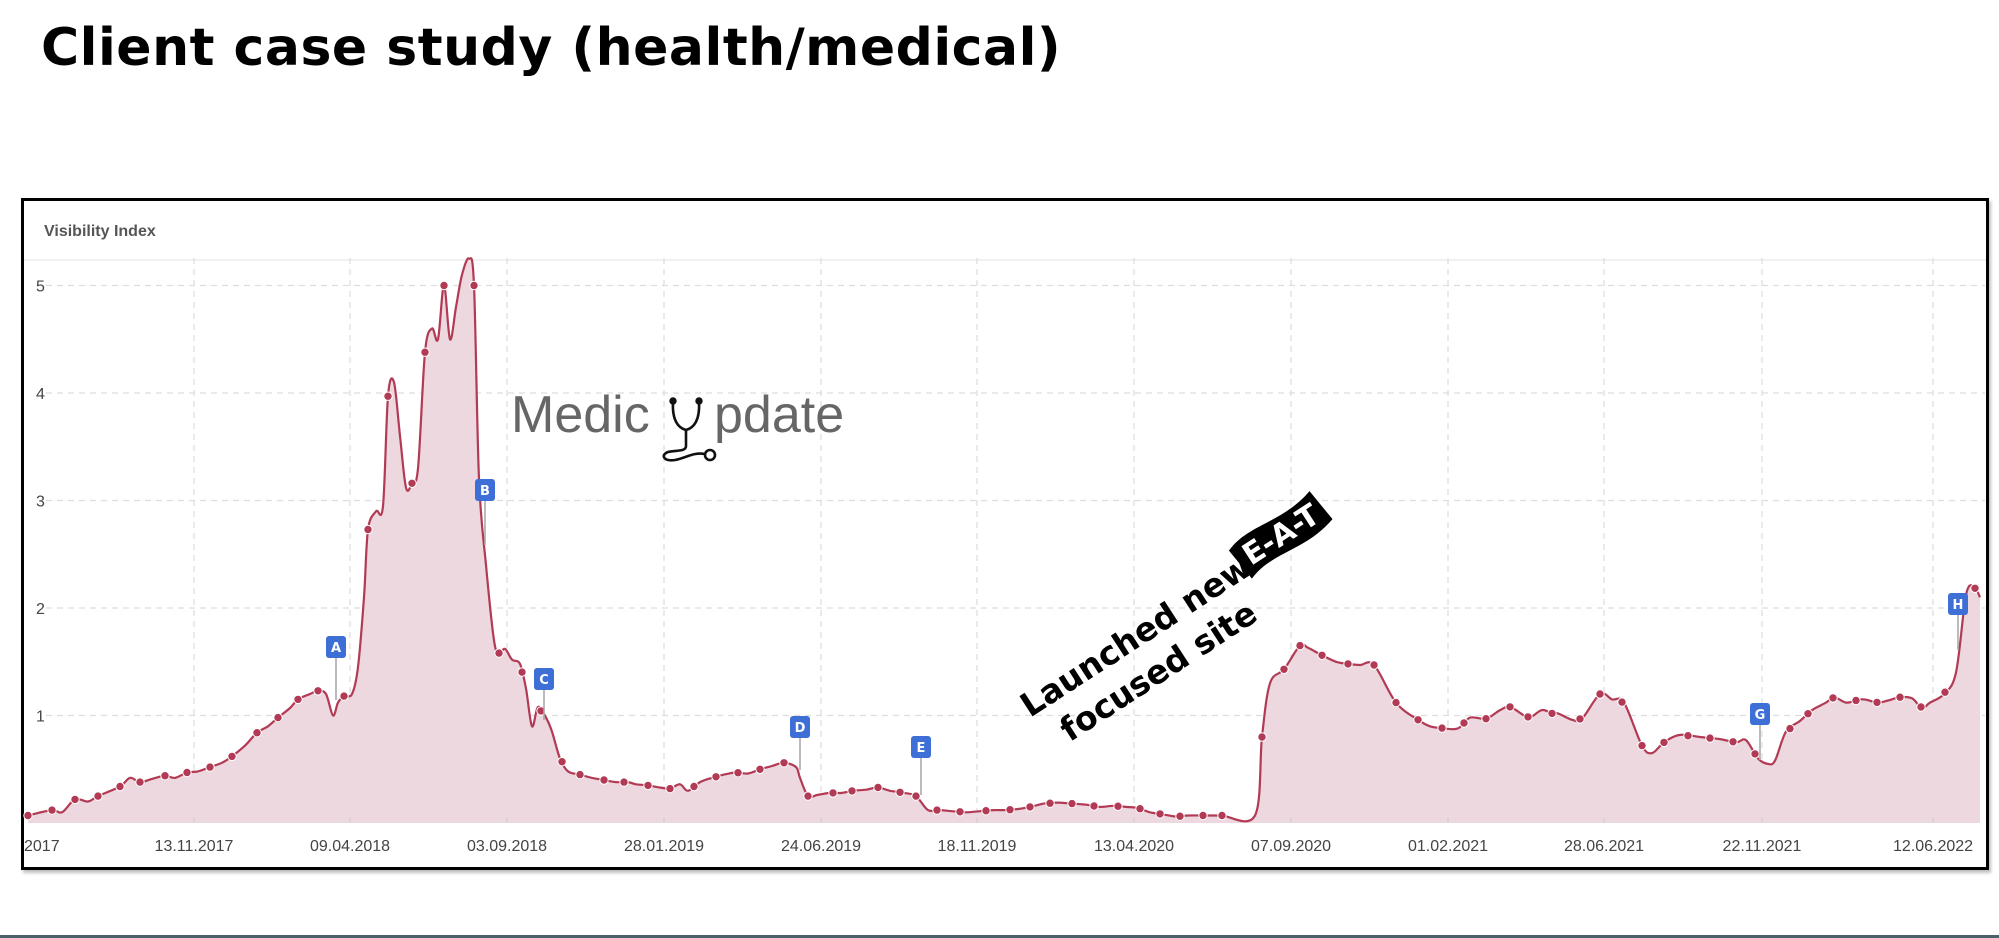  What do you see at coordinates (689, 429) in the screenshot?
I see `stethoscope-icon` at bounding box center [689, 429].